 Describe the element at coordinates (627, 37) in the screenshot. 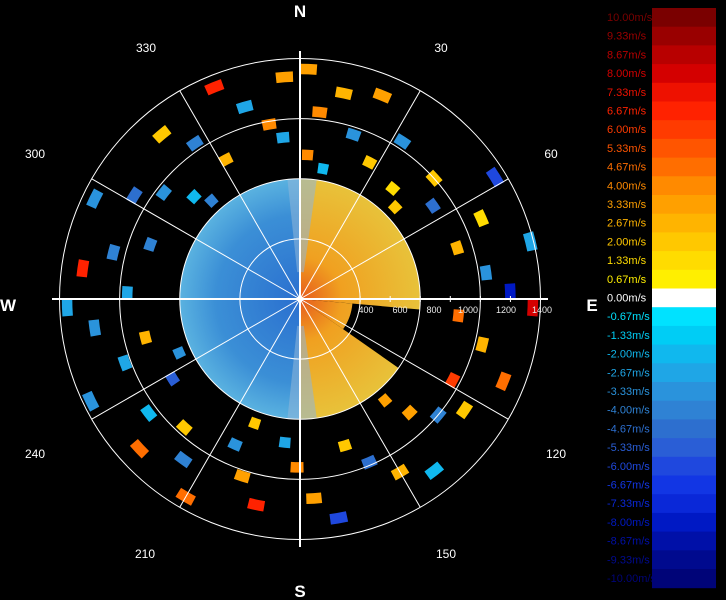

I see `colorbar-label: 9.33m/s` at that location.